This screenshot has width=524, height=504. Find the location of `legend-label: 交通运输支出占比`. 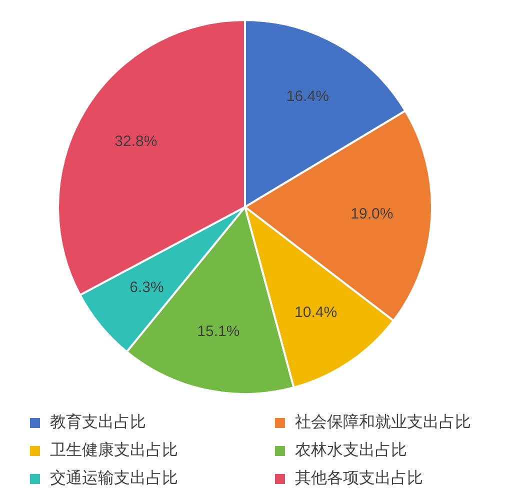

legend-label: 交通运输支出占比 is located at coordinates (114, 478).